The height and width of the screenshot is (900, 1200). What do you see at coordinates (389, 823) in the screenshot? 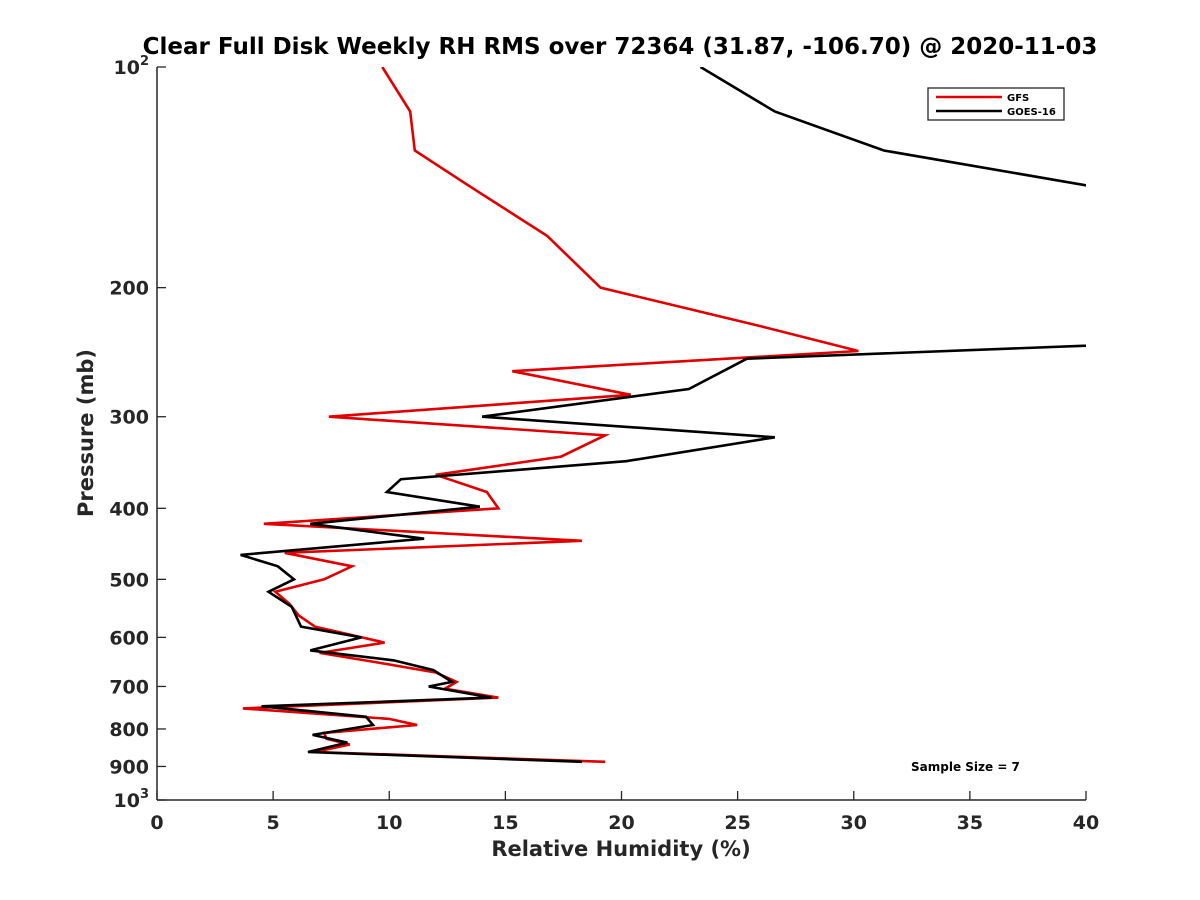
I see `x-tick-label: 10` at bounding box center [389, 823].